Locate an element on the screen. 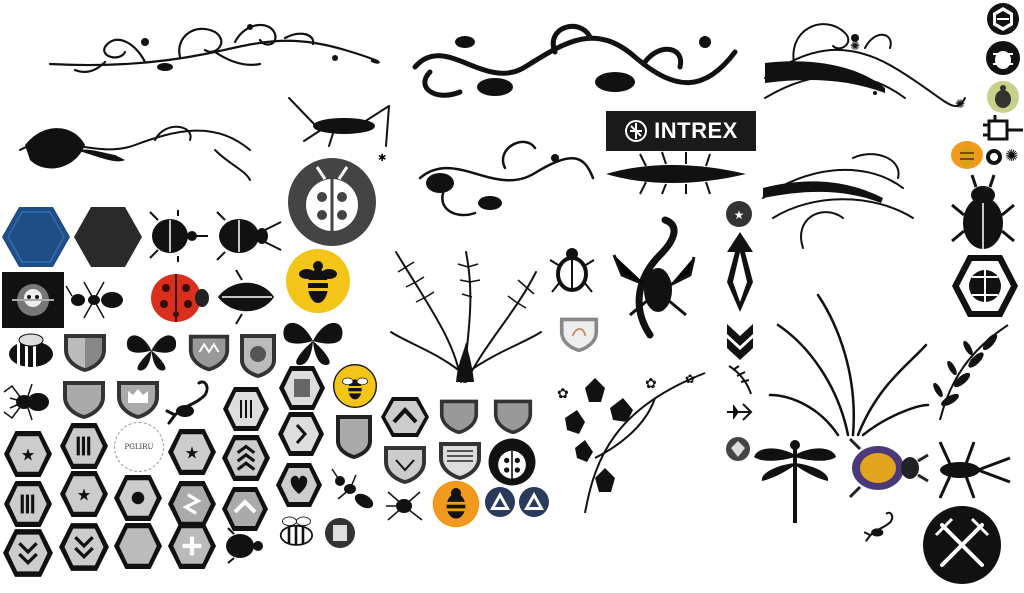 This screenshot has height=593, width=1024. vine-leaves-icon is located at coordinates (971, 372).